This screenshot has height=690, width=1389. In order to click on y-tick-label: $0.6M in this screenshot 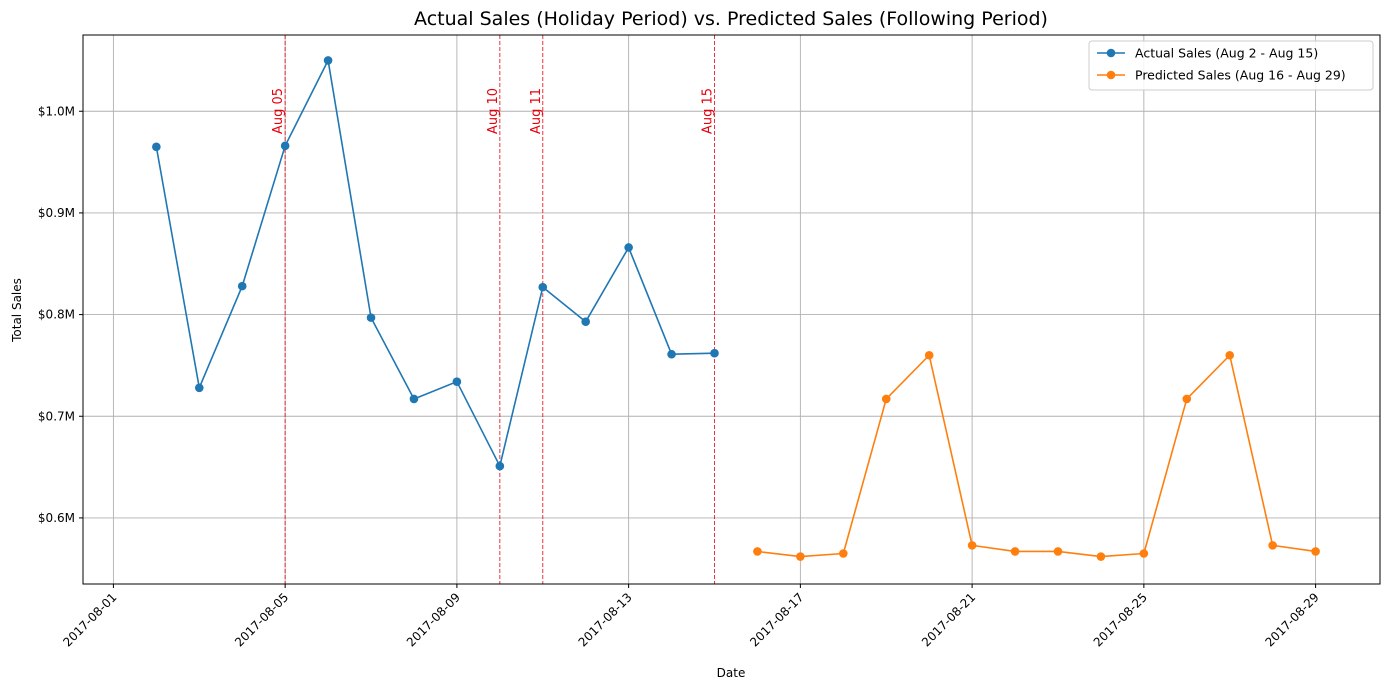, I will do `click(56, 518)`.